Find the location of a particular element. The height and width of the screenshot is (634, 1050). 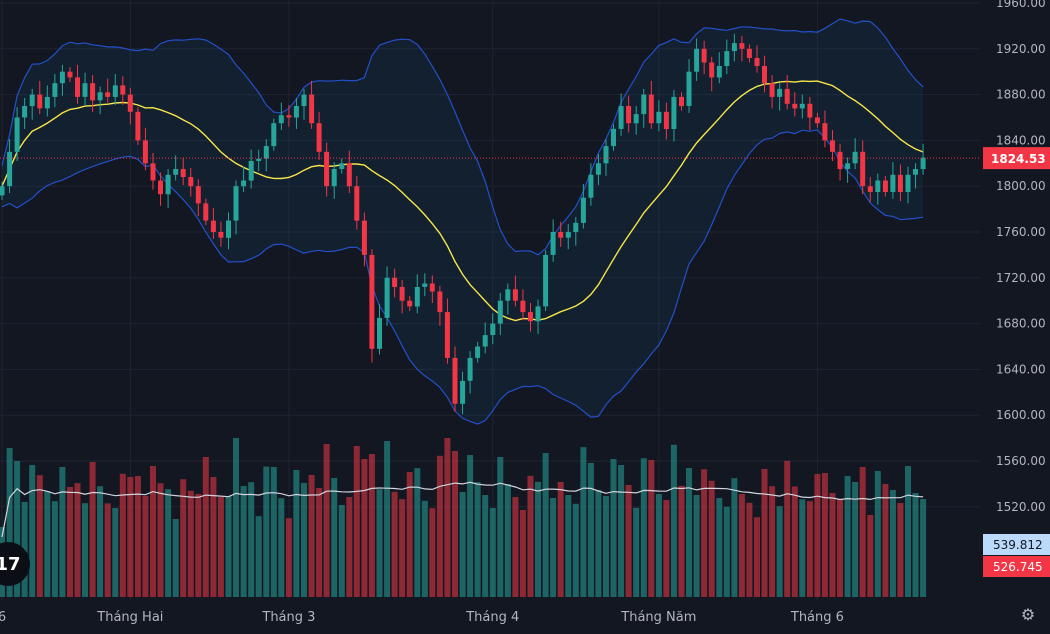

tradingview-logo: 17 is located at coordinates (15, 564).